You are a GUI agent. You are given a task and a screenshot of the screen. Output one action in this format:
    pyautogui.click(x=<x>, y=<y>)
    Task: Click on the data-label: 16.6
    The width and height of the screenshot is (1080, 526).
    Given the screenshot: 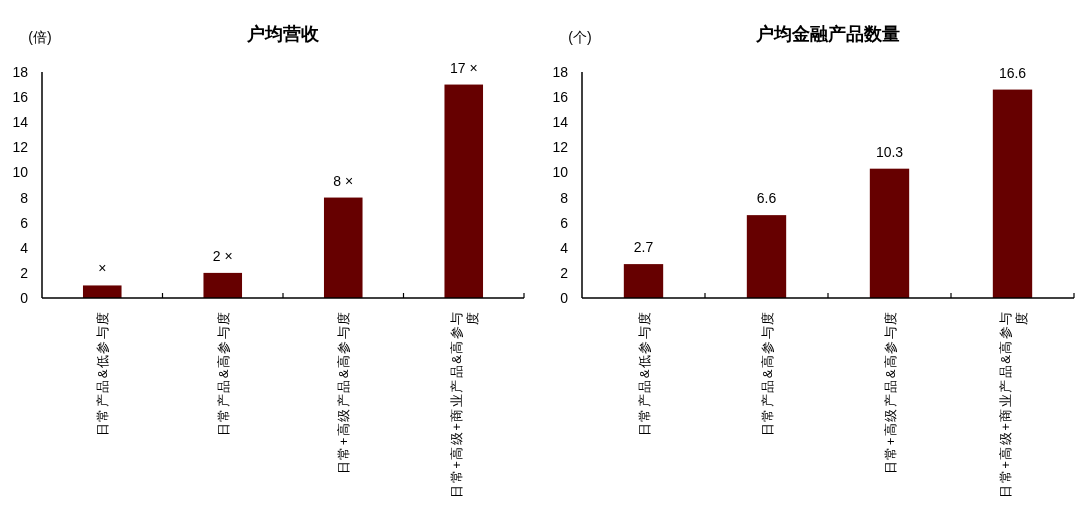 What is the action you would take?
    pyautogui.click(x=1012, y=72)
    